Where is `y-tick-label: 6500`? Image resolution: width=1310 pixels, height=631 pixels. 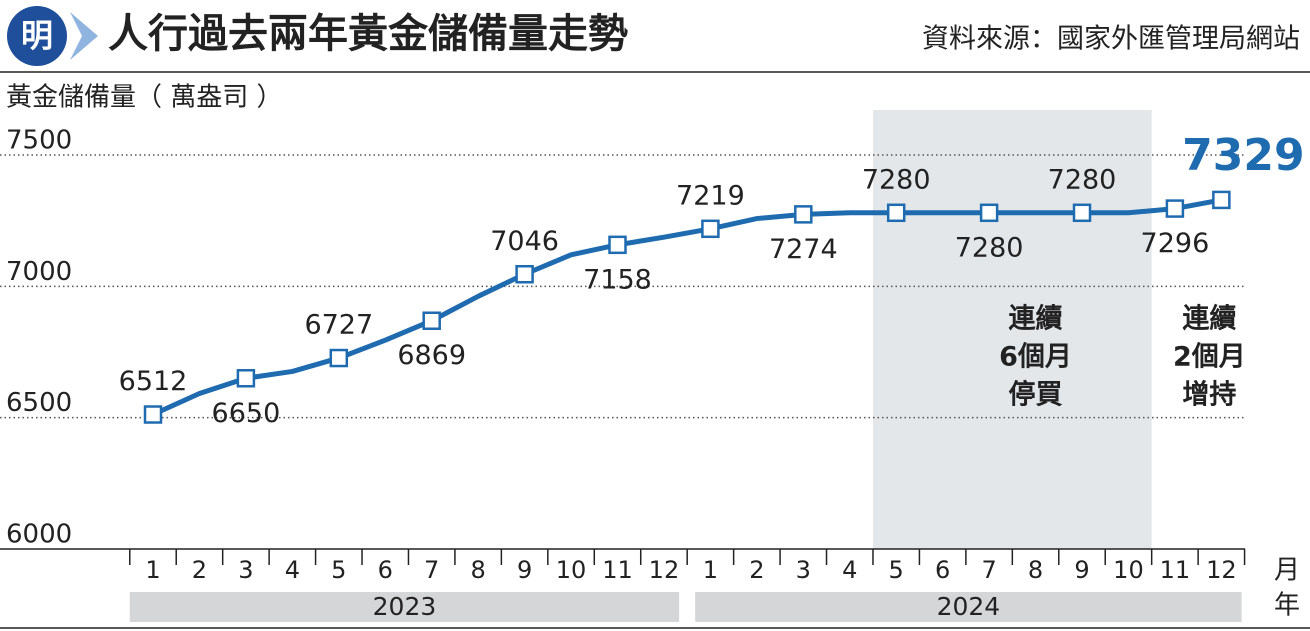 y-tick-label: 6500 is located at coordinates (39, 403).